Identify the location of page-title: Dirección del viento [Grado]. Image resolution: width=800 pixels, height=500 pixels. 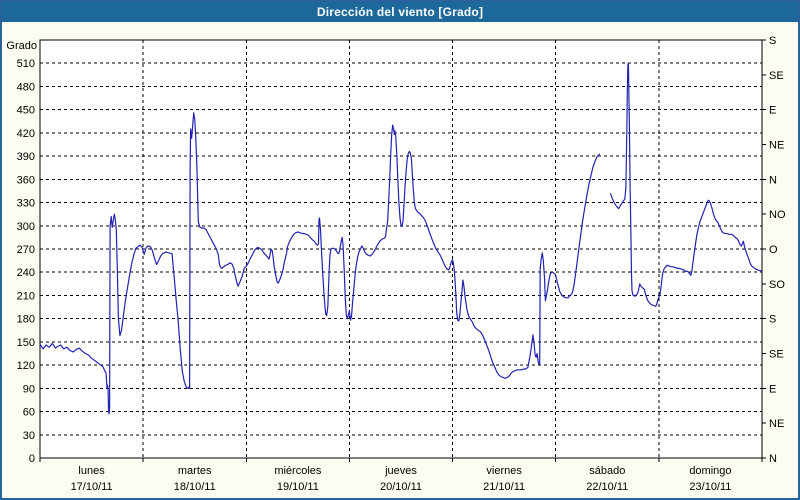
(400, 12).